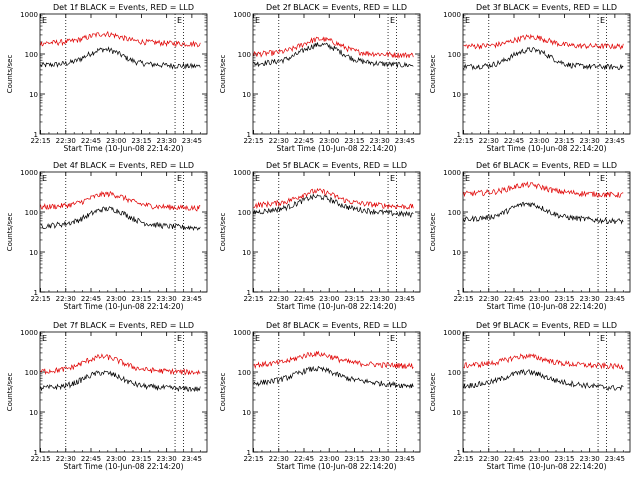 Image resolution: width=640 pixels, height=480 pixels. Describe the element at coordinates (336, 165) in the screenshot. I see `panel-title: Det 5f BLACK = Events, RED = LLD` at that location.